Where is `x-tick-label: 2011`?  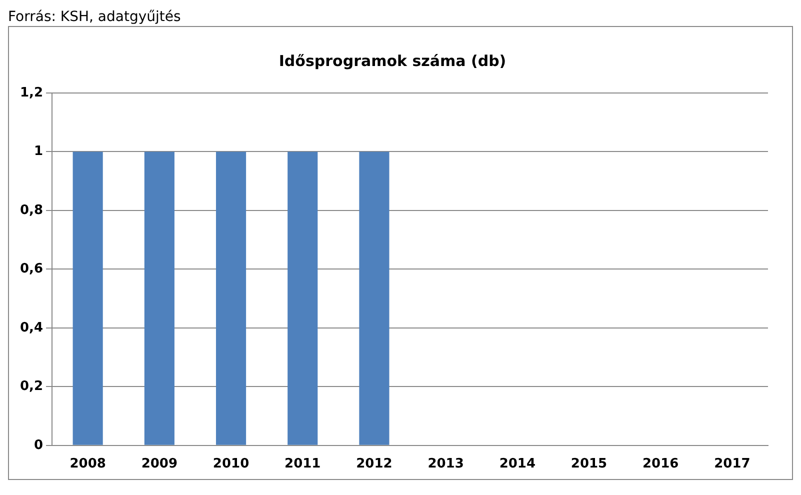
x-tick-label: 2011 is located at coordinates (302, 464).